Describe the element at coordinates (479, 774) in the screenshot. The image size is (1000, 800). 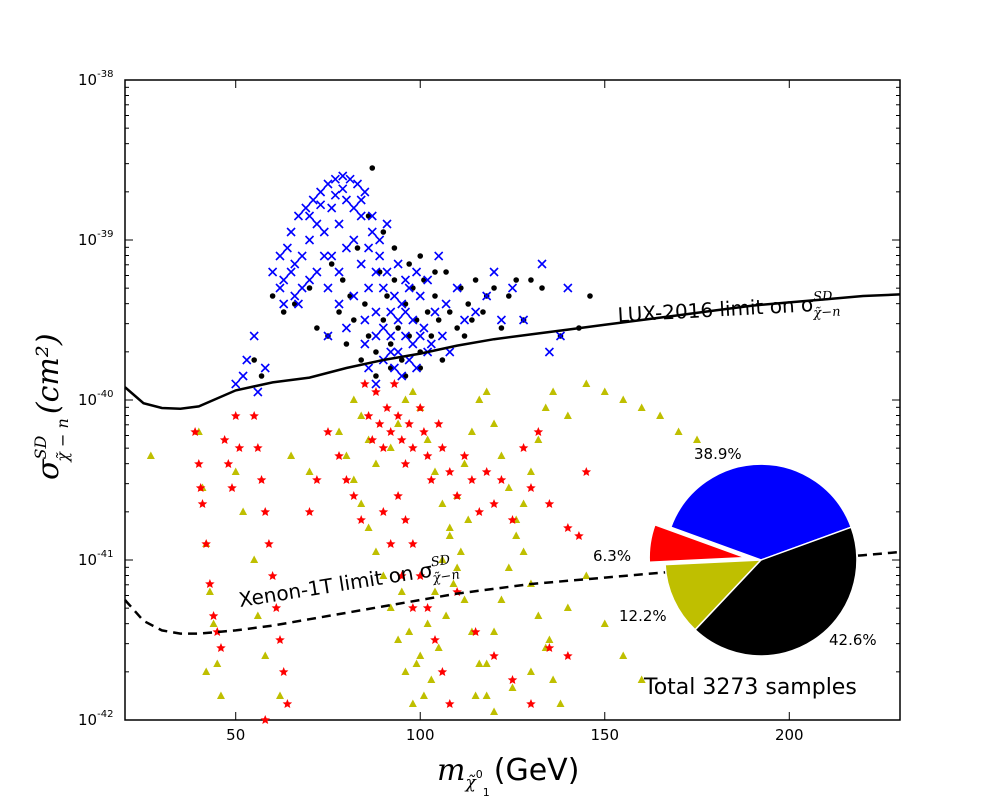
I see `x-axis-subsup: 0` at that location.